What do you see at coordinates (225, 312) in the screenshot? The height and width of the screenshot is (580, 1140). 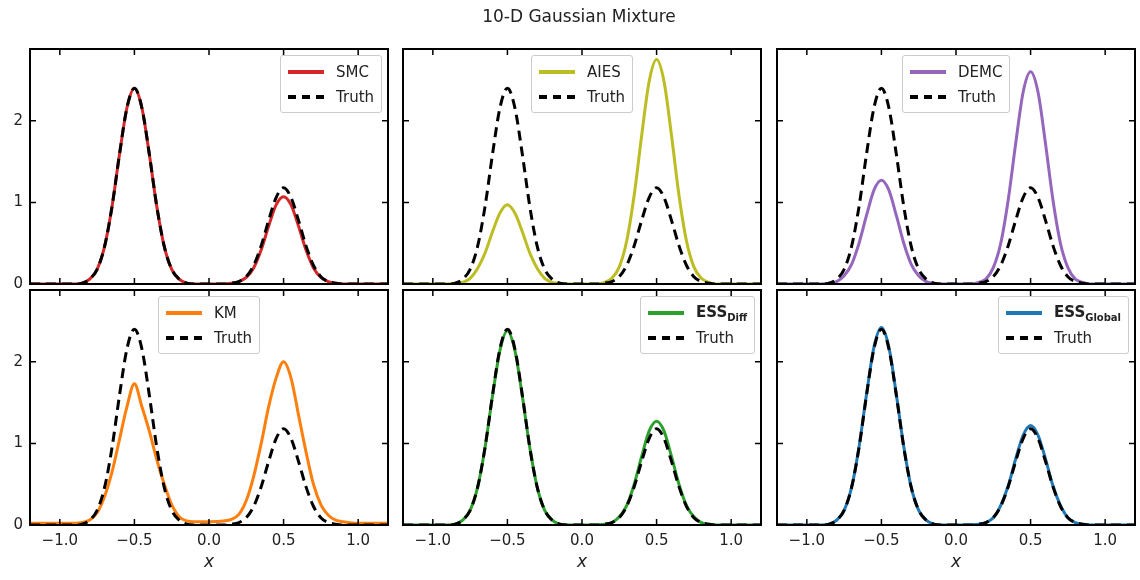 I see `legend-label: KM` at bounding box center [225, 312].